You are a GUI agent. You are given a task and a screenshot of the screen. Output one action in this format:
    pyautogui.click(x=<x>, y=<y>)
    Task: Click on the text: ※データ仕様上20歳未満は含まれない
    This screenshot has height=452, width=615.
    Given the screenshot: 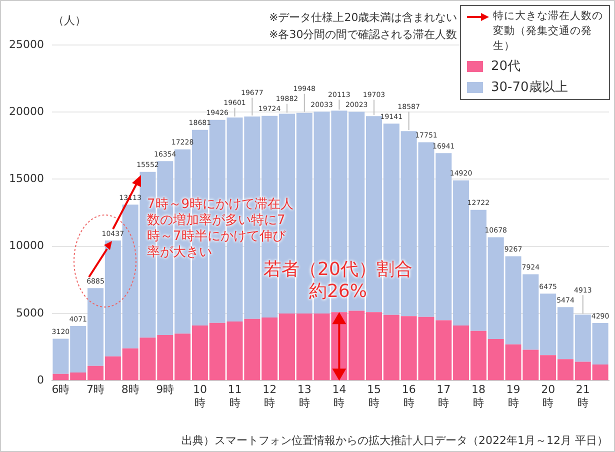 What is the action you would take?
    pyautogui.click(x=363, y=18)
    